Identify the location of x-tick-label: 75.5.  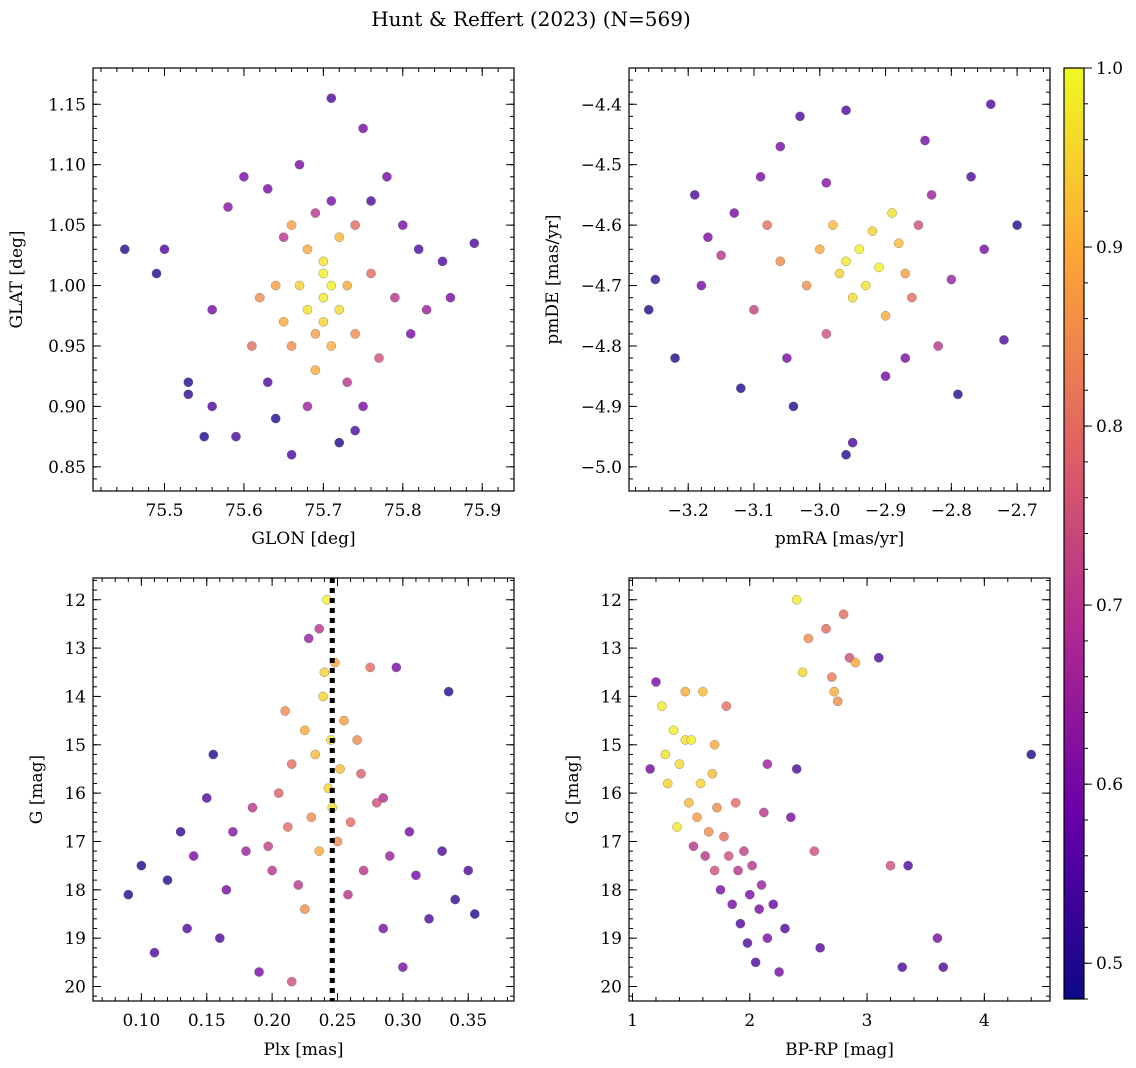
(165, 511).